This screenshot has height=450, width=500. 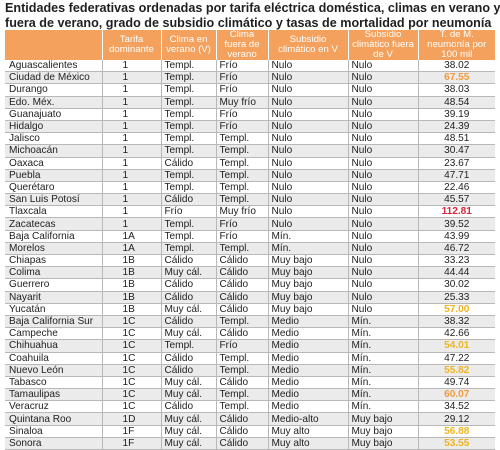 I want to click on cell-mortalidad: 54.01, so click(x=456, y=346).